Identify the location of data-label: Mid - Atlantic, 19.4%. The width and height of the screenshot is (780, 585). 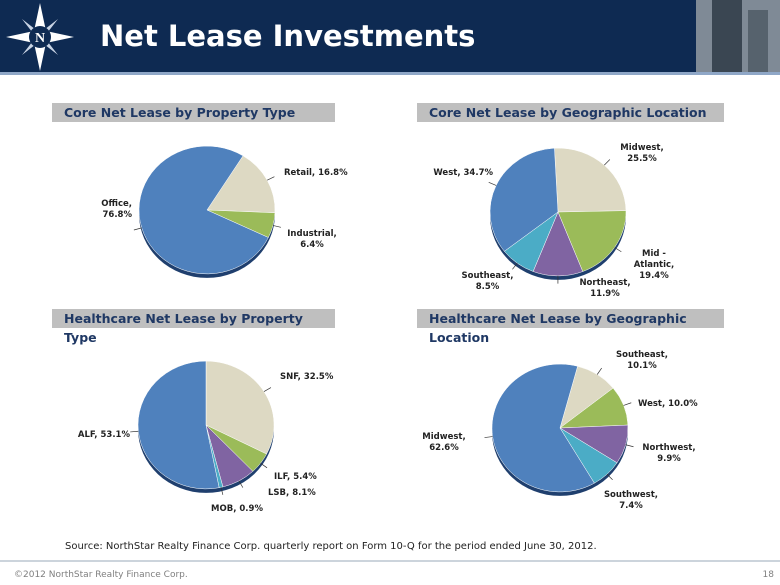
(654, 265).